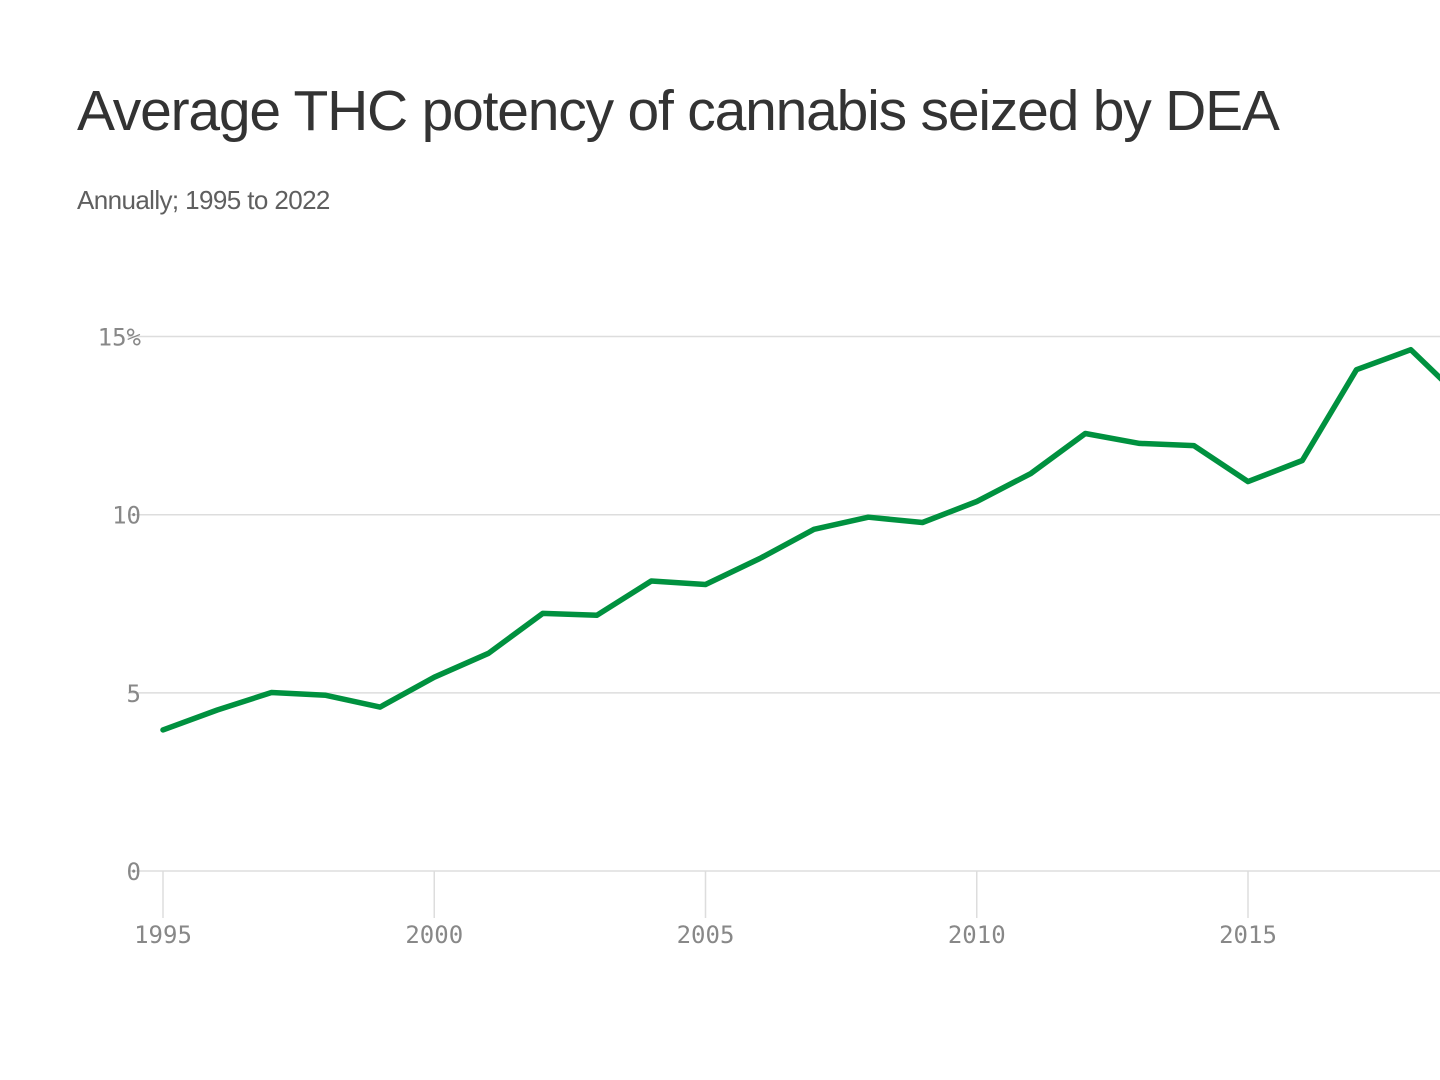 The height and width of the screenshot is (1080, 1440). Describe the element at coordinates (120, 338) in the screenshot. I see `y-tick-label: 15%` at that location.